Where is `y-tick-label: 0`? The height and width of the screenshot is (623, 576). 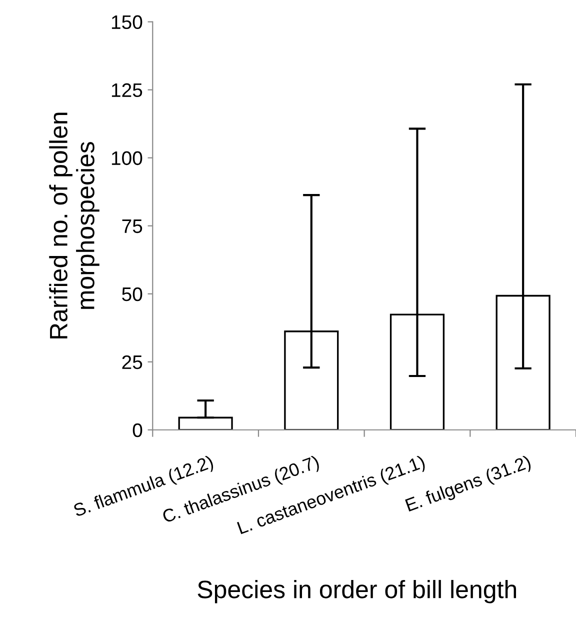 y-tick-label: 0 is located at coordinates (137, 430).